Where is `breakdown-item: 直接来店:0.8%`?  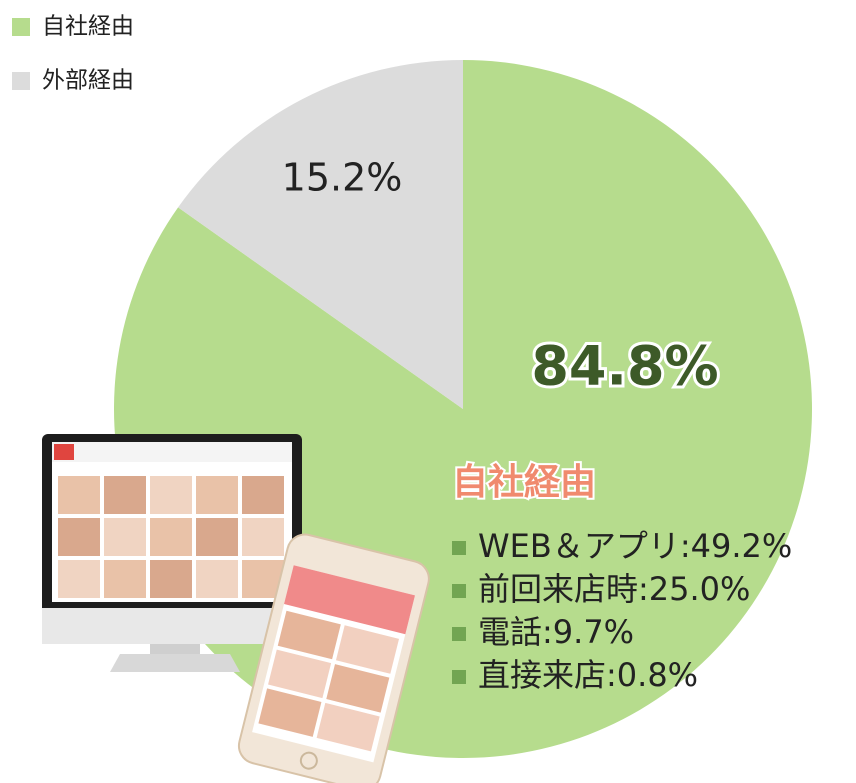
breakdown-item: 直接来店:0.8% is located at coordinates (588, 675).